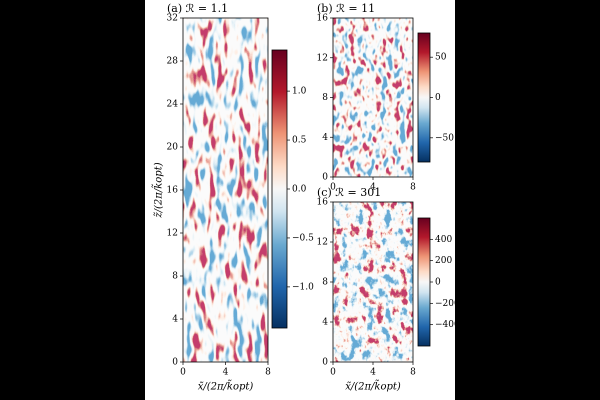  Describe the element at coordinates (303, 238) in the screenshot. I see `colorbar-tick-label: −0.5` at that location.